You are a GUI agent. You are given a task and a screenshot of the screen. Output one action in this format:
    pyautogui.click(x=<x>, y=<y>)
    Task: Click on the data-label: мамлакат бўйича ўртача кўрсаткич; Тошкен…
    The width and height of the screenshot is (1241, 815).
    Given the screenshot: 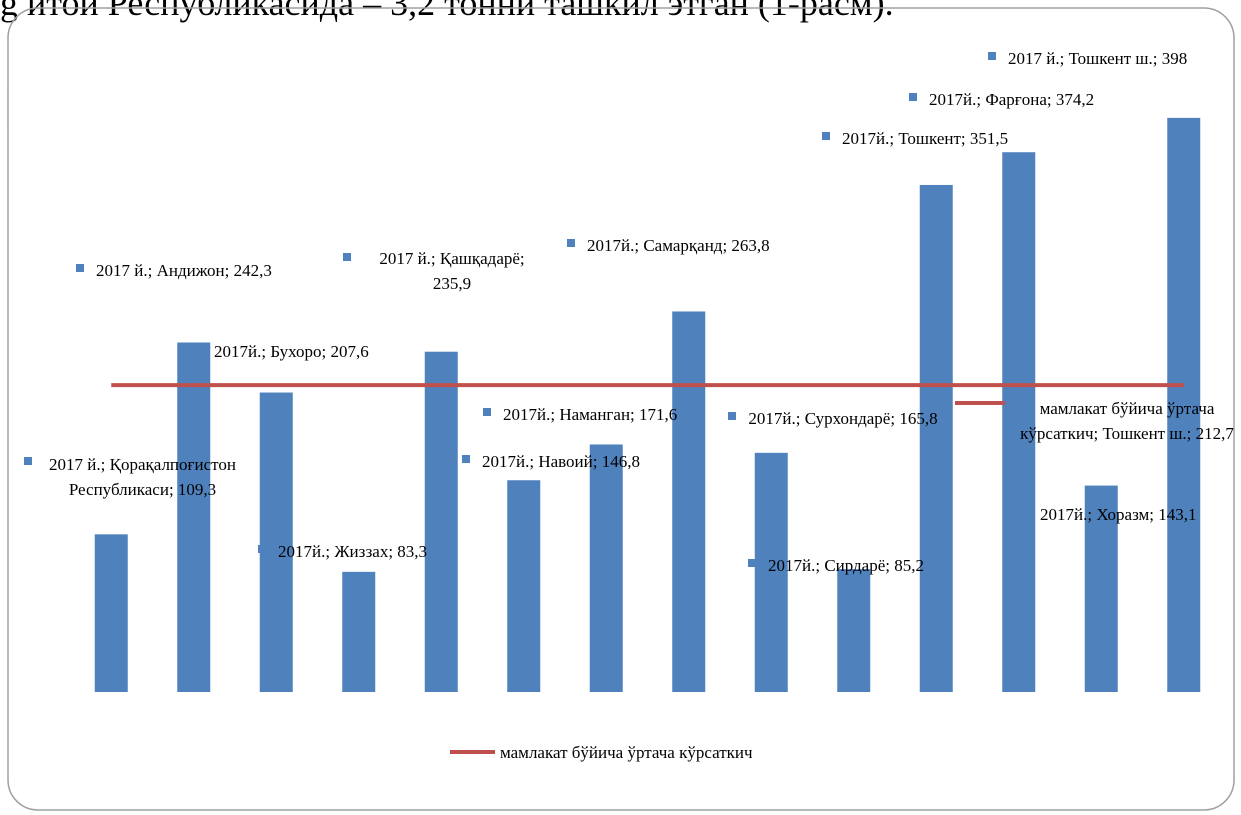 What is the action you would take?
    pyautogui.click(x=1127, y=421)
    